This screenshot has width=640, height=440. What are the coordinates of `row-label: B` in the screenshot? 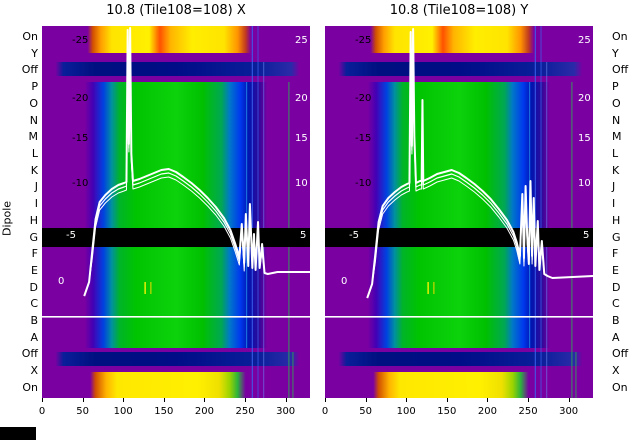 It's located at (34, 321).